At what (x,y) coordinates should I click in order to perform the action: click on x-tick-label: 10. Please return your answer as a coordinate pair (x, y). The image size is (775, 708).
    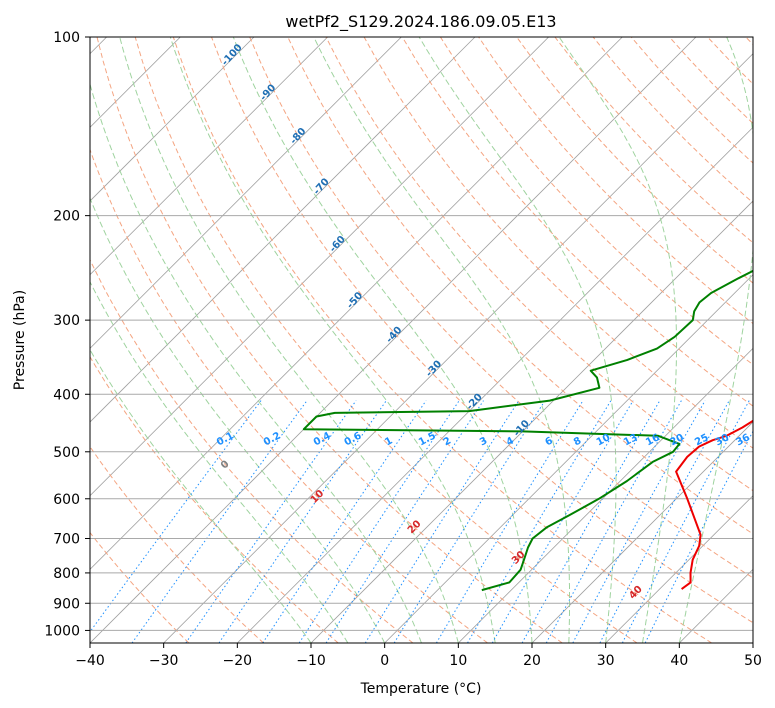
    Looking at the image, I should click on (458, 661).